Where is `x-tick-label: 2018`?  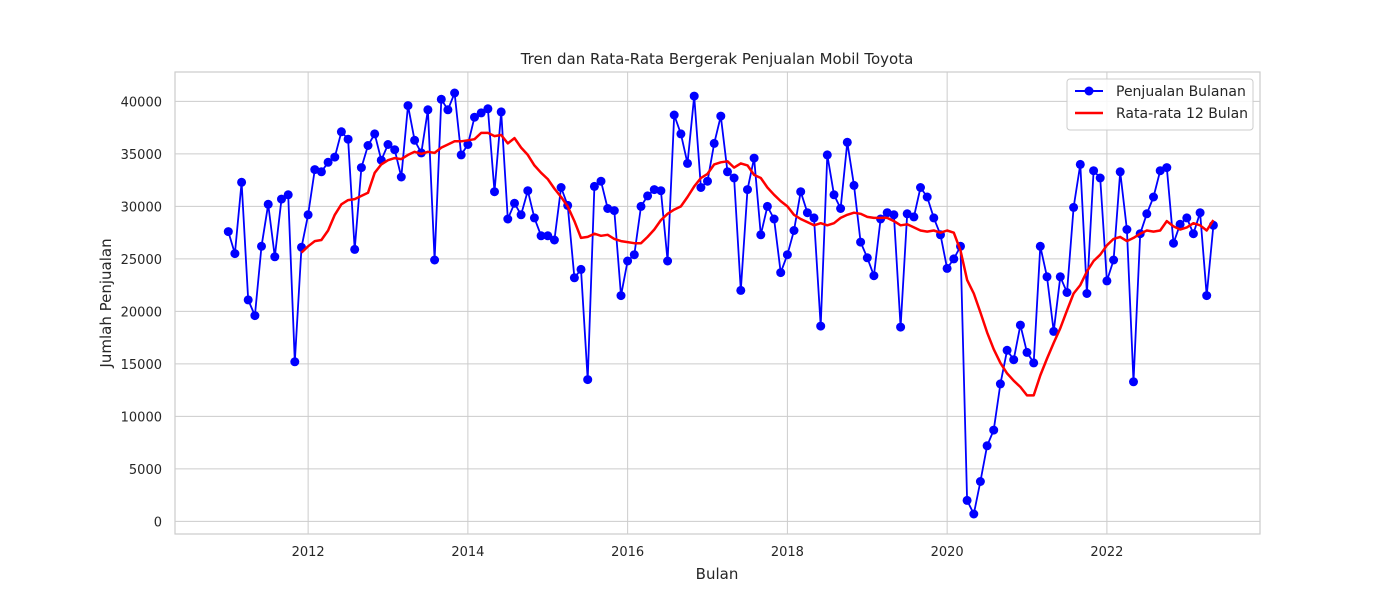 x-tick-label: 2018 is located at coordinates (787, 552).